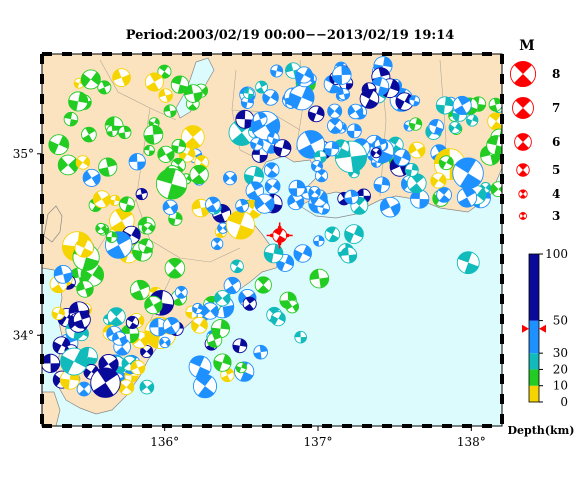 The image size is (580, 500). I want to click on depth-tick-label: 0, so click(564, 402).